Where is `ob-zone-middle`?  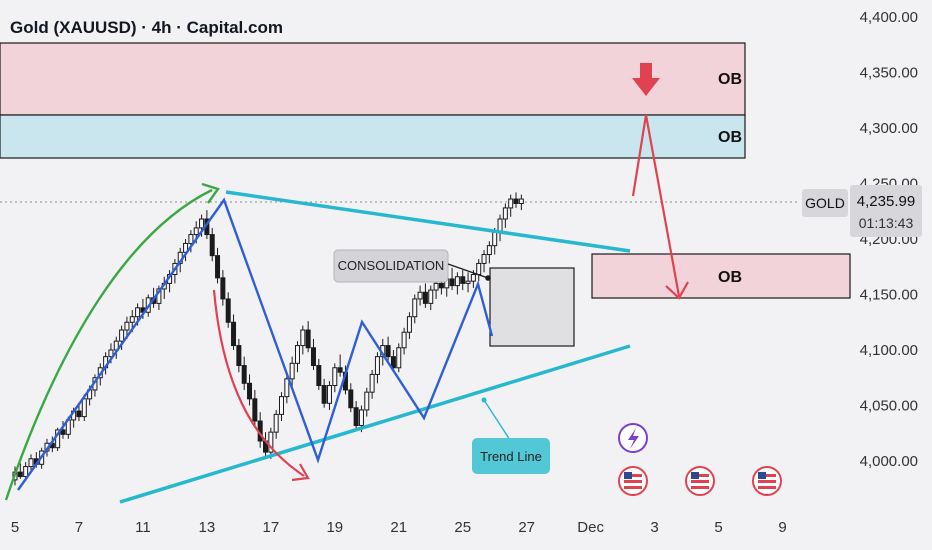
ob-zone-middle is located at coordinates (373, 136).